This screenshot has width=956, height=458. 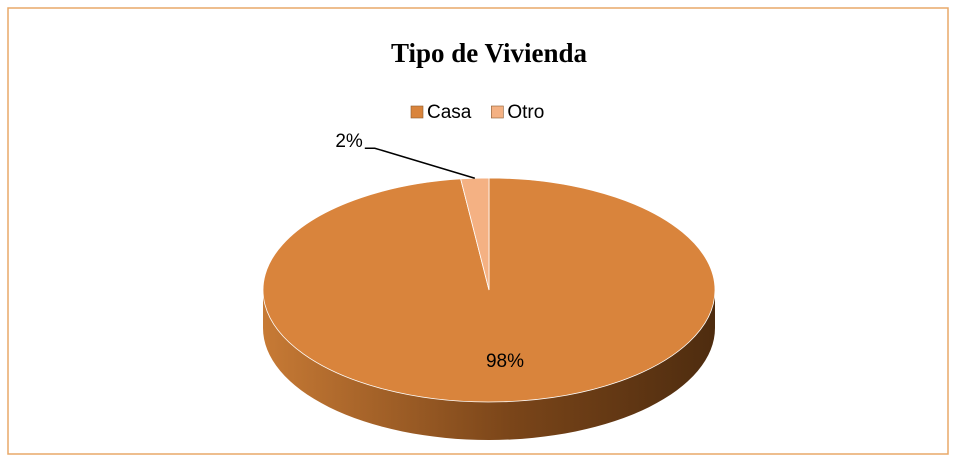 I want to click on chart-title: Tipo de Vivienda, so click(x=489, y=53).